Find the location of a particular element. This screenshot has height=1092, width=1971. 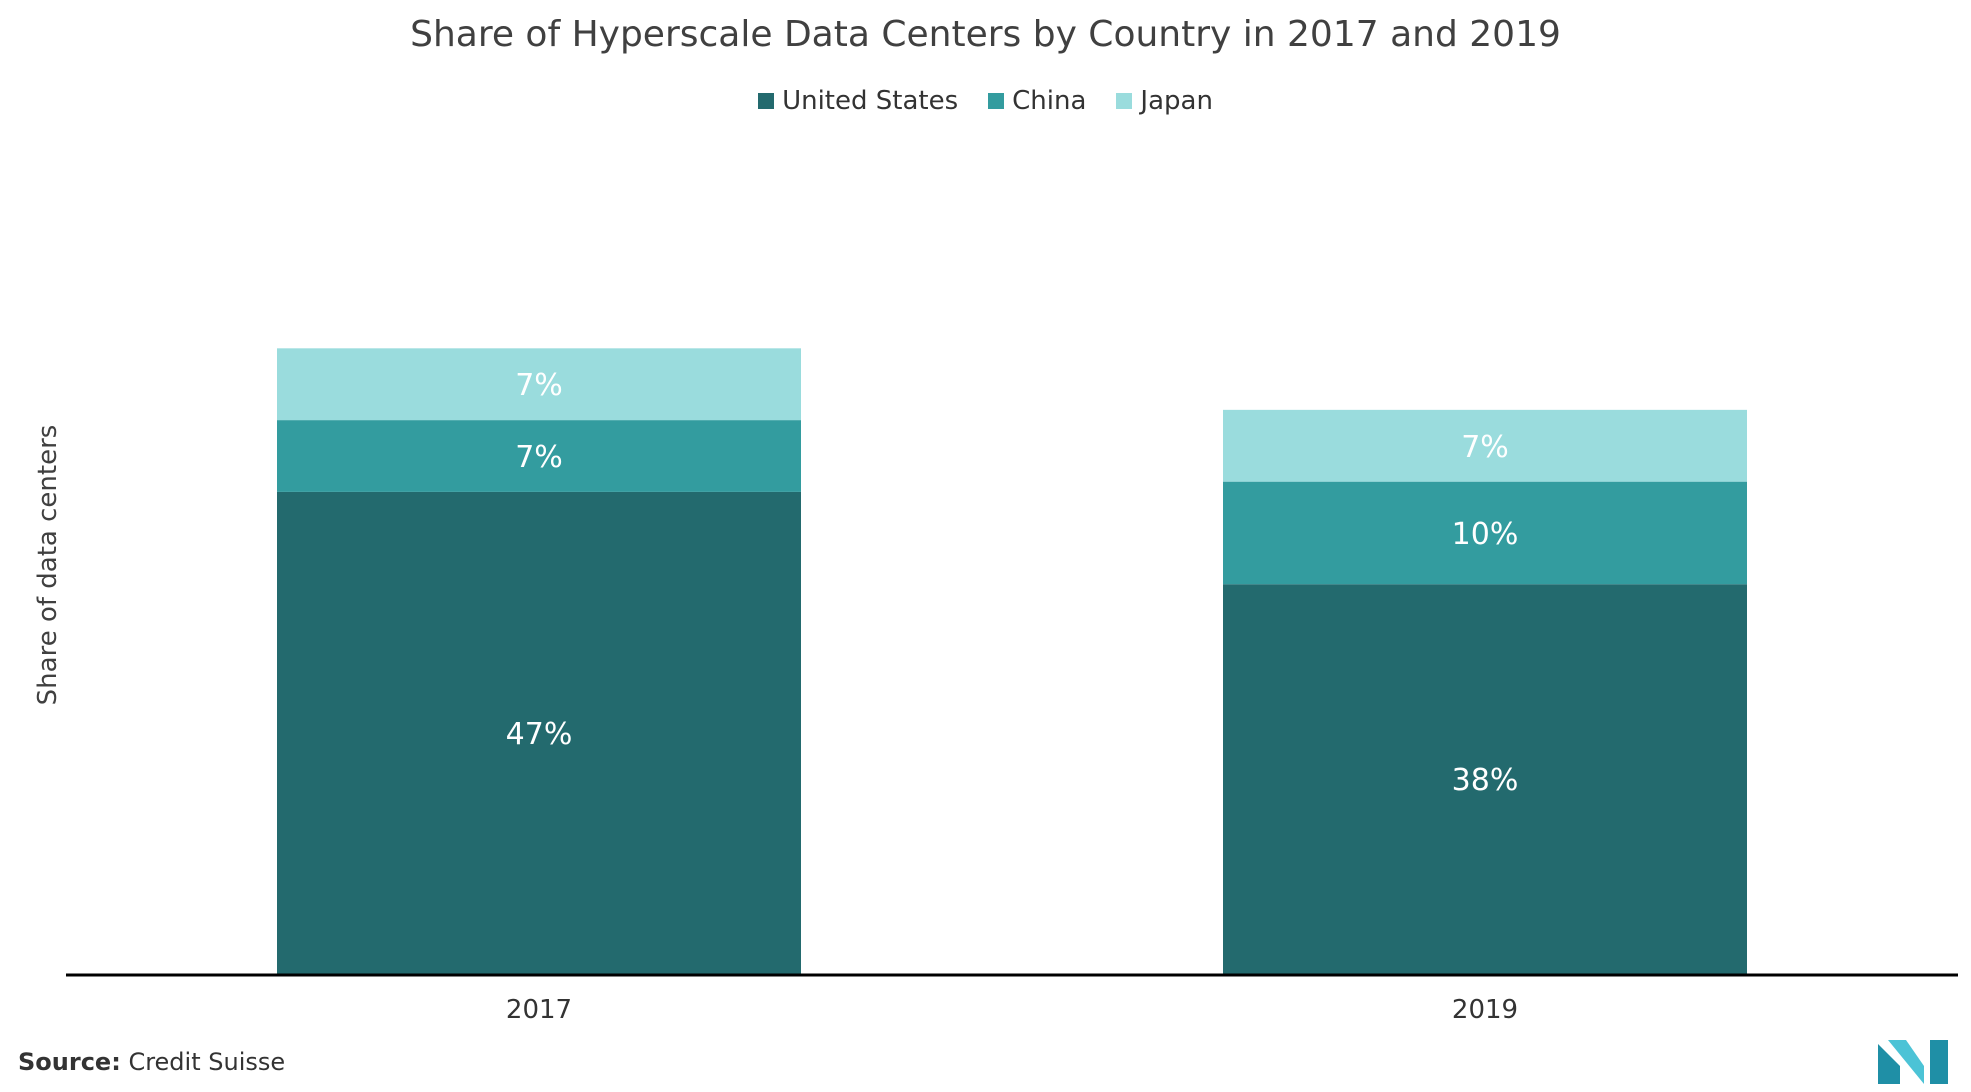

logo-shape-right is located at coordinates (1939, 1062).